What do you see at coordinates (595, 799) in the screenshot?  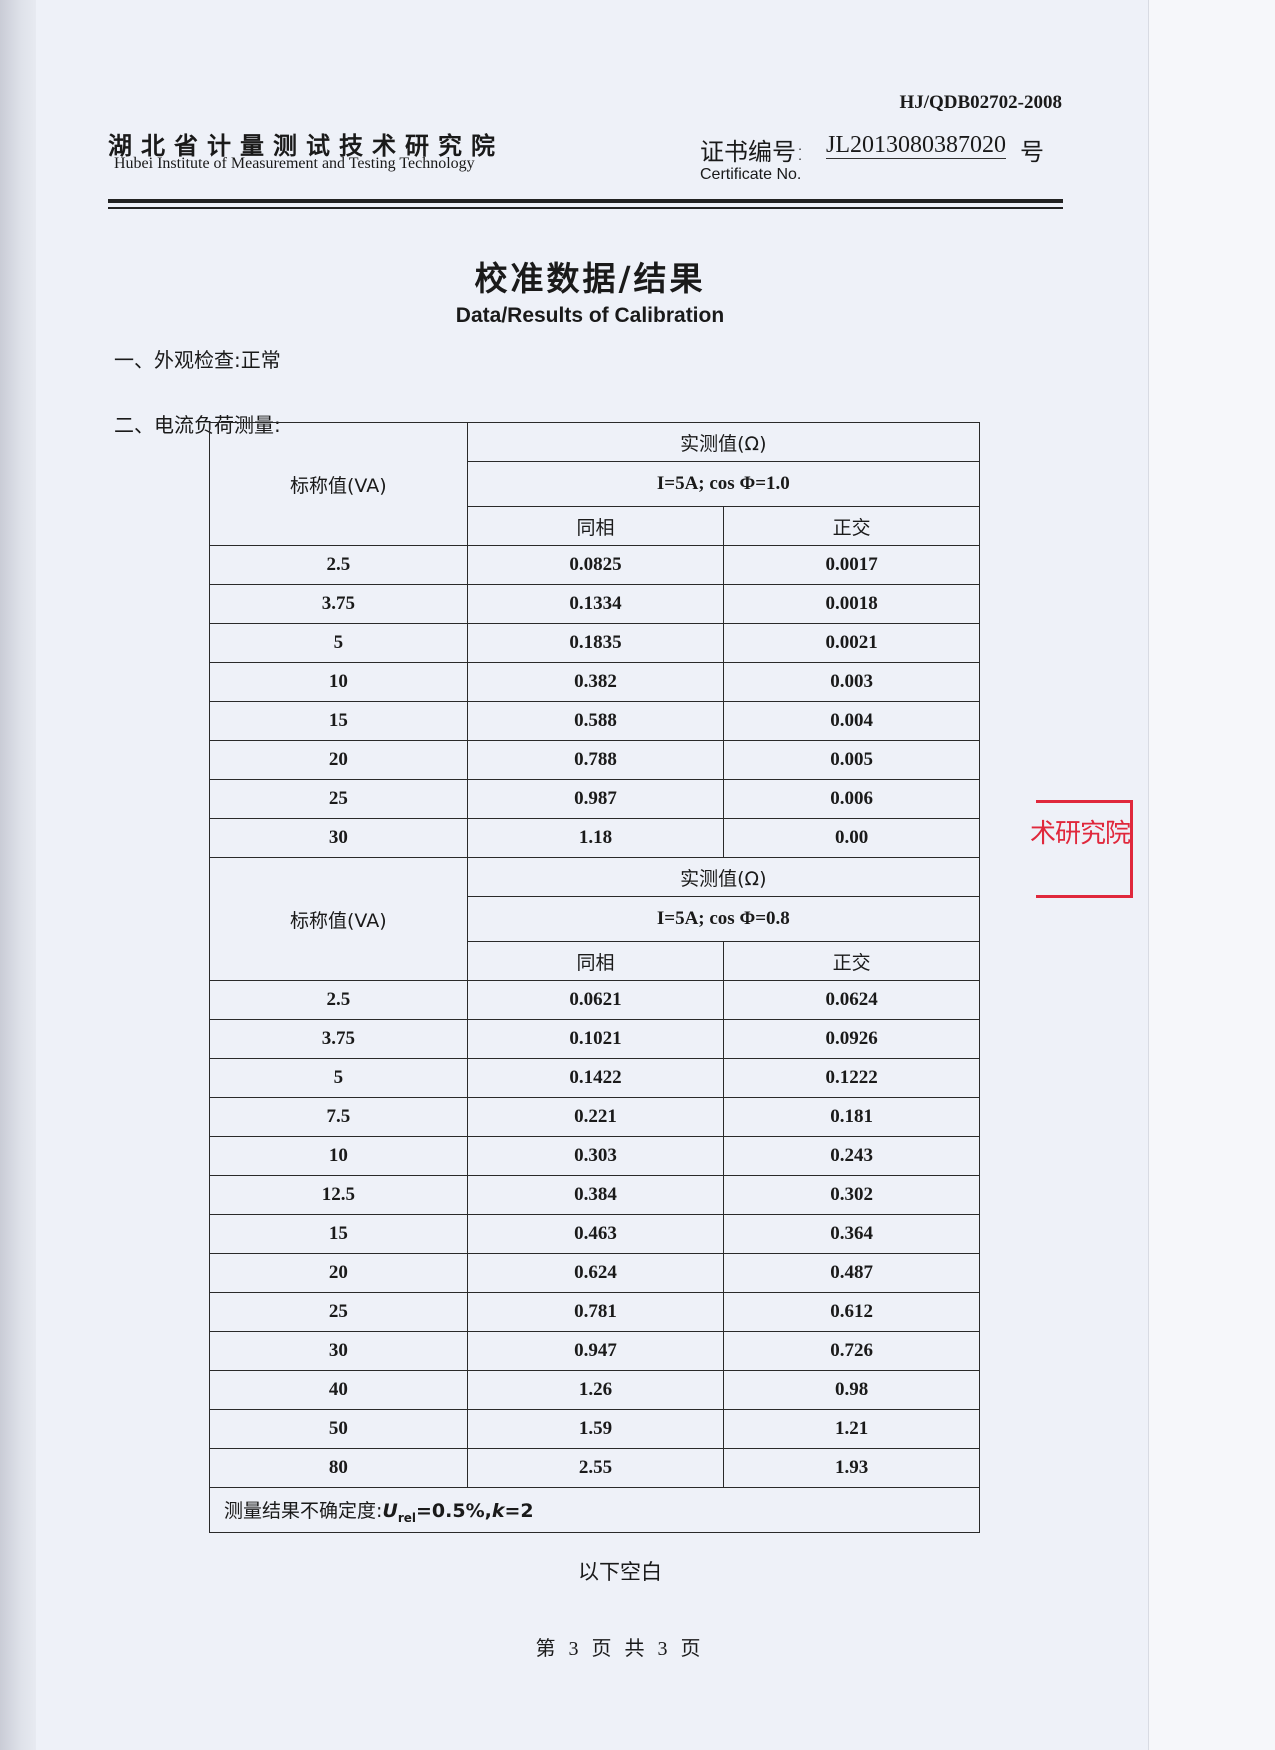 I see `inphase-value: 0.987` at bounding box center [595, 799].